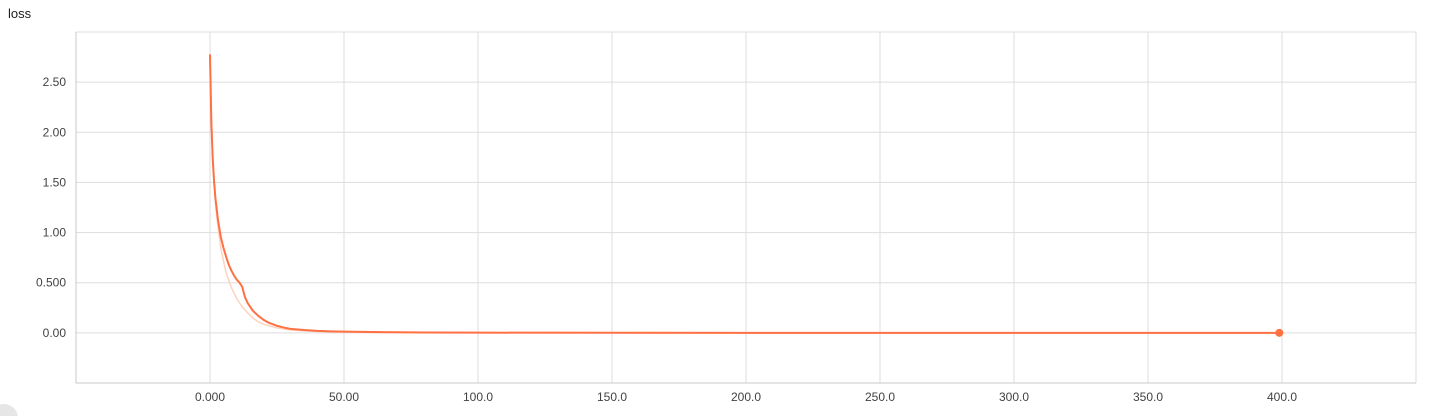 Image resolution: width=1438 pixels, height=416 pixels. What do you see at coordinates (1279, 332) in the screenshot?
I see `series-end-point` at bounding box center [1279, 332].